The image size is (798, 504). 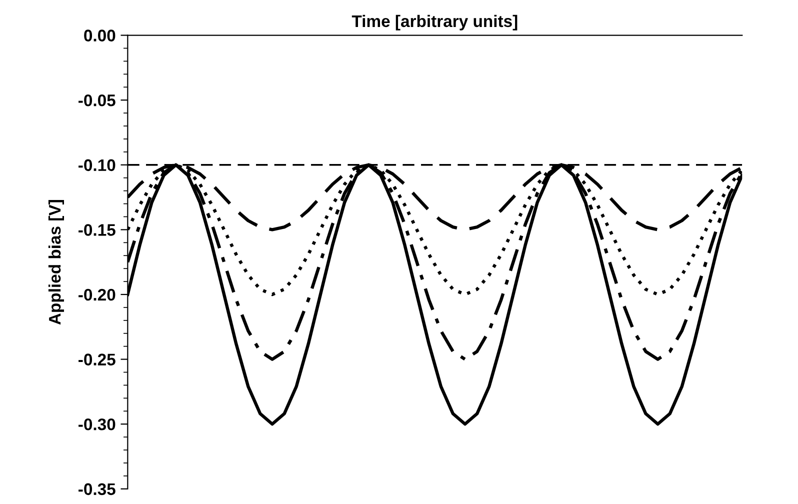 What do you see at coordinates (97, 360) in the screenshot?
I see `y-tick-label: -0.25` at bounding box center [97, 360].